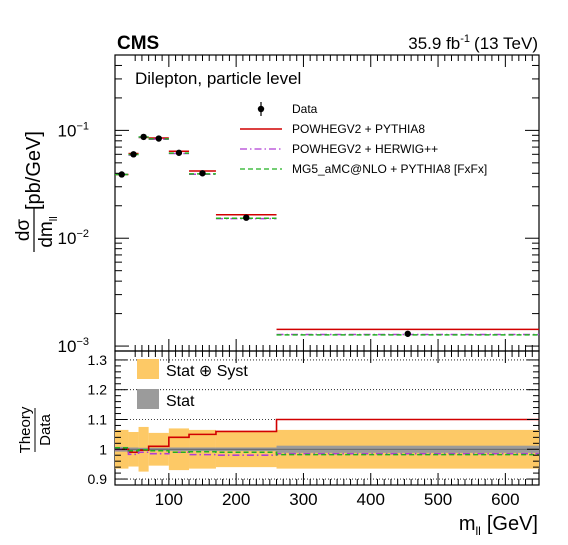  I want to click on lumi-exp: -1, so click(465, 39).